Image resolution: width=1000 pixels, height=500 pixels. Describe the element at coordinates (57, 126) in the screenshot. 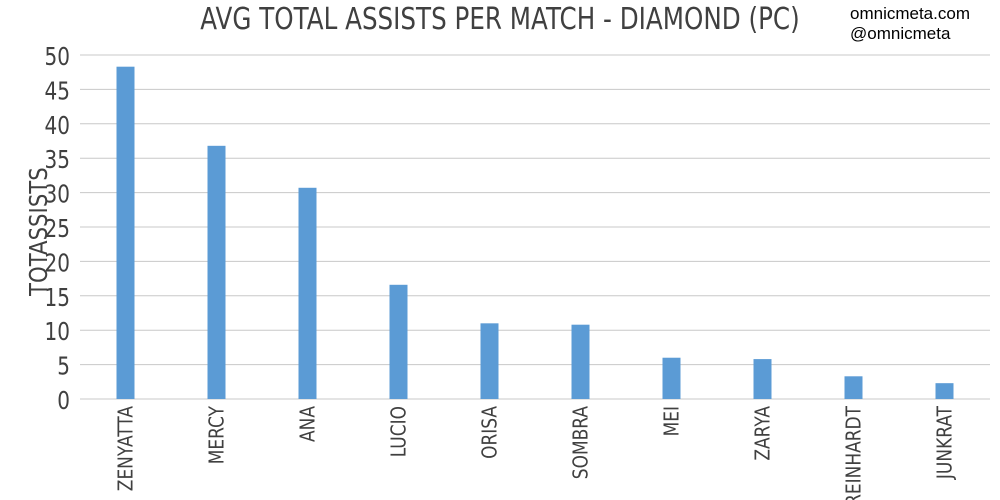

I see `y-tick-label: 40` at that location.